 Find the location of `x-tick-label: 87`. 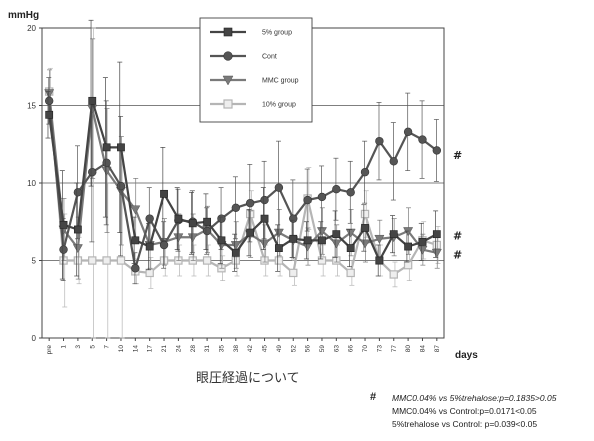

x-tick-label: 87 is located at coordinates (437, 349).